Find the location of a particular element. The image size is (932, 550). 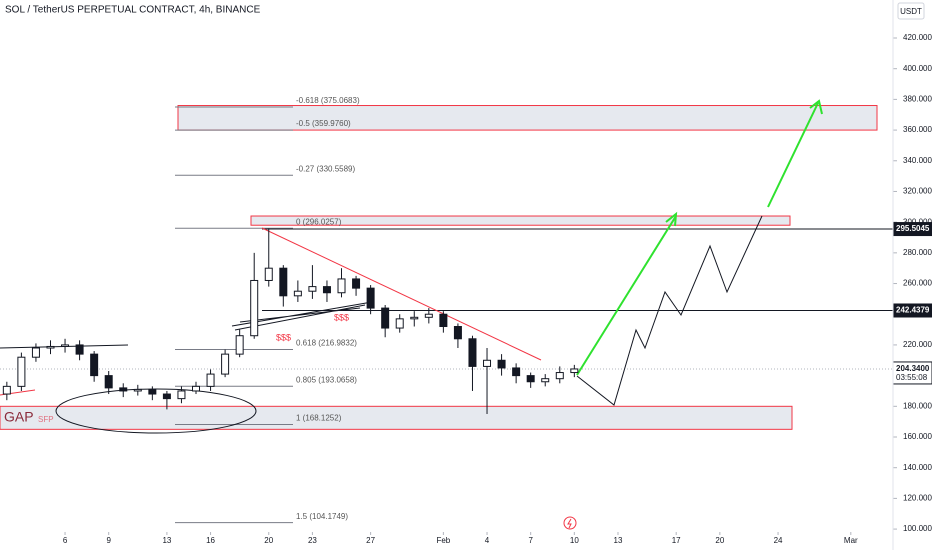

event-icon is located at coordinates (570, 523).